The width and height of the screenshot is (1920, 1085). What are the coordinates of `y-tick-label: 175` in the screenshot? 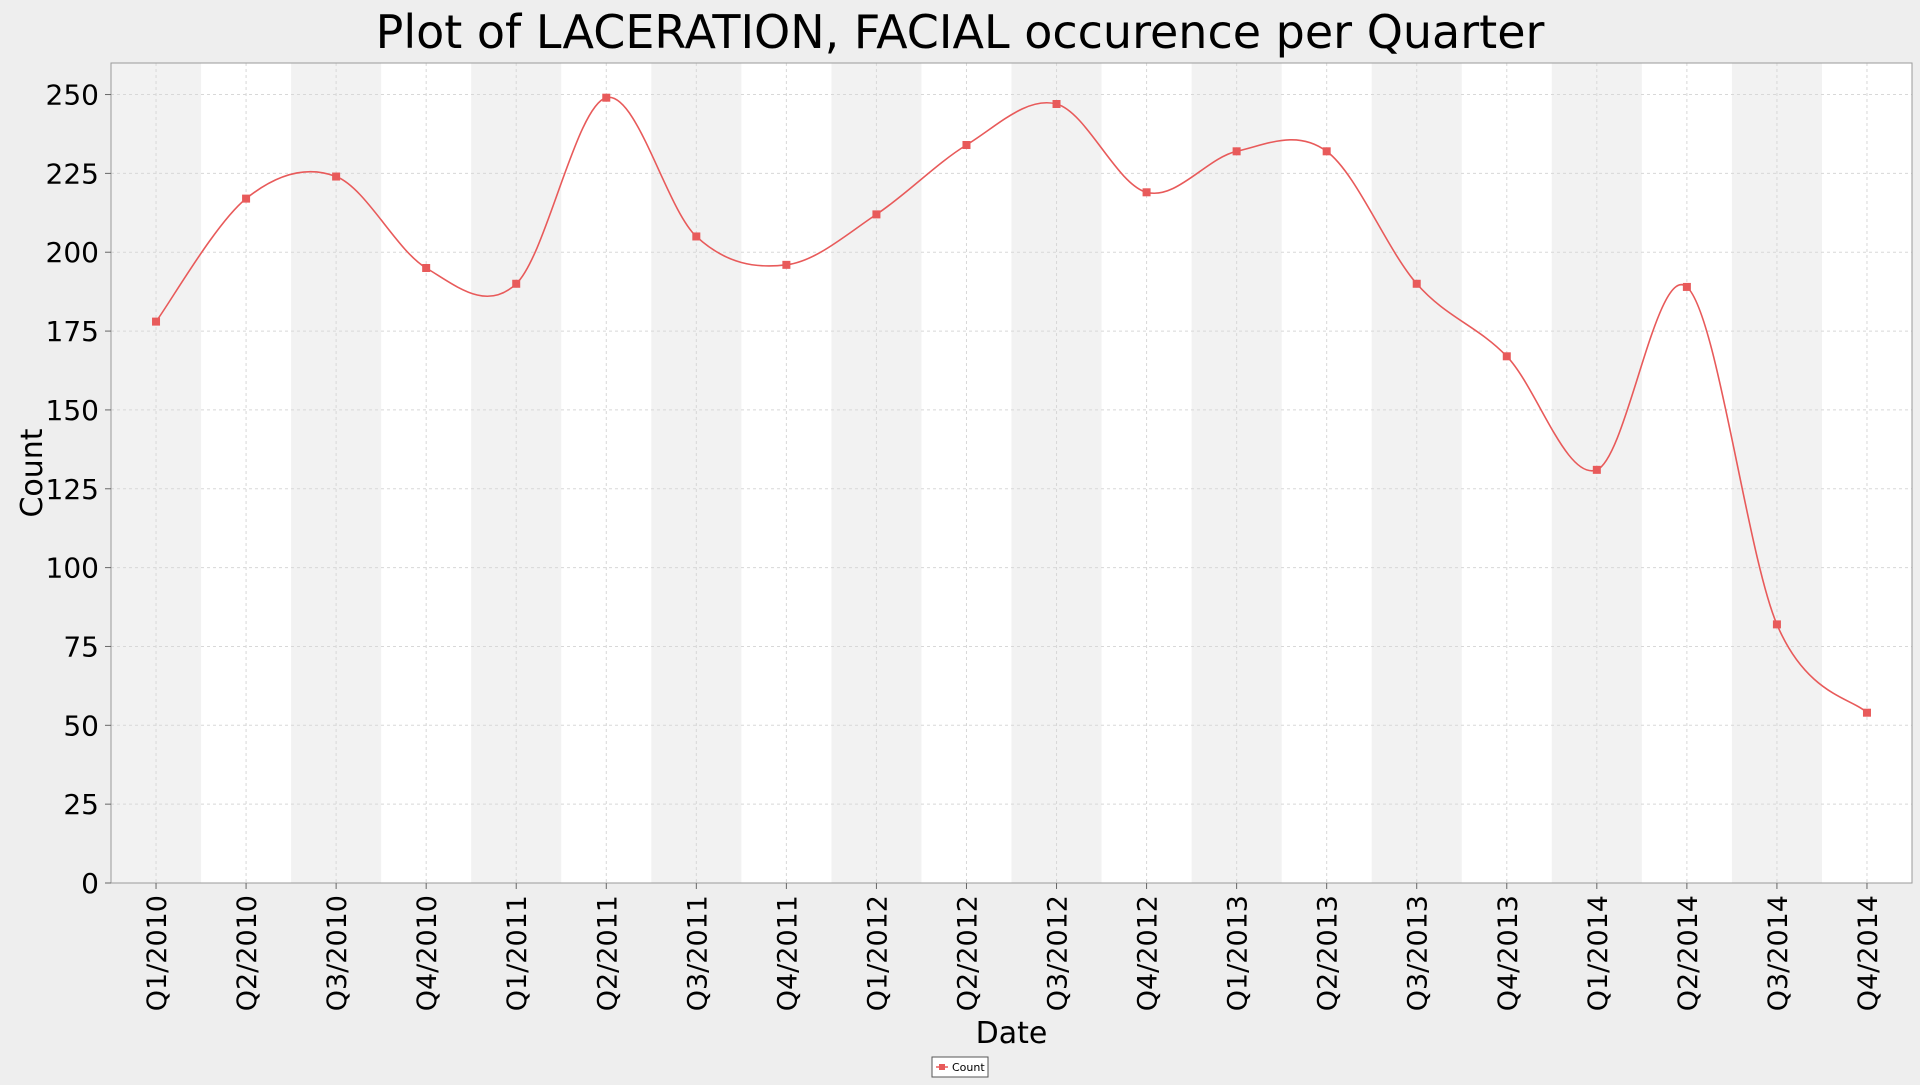 It's located at (72, 331).